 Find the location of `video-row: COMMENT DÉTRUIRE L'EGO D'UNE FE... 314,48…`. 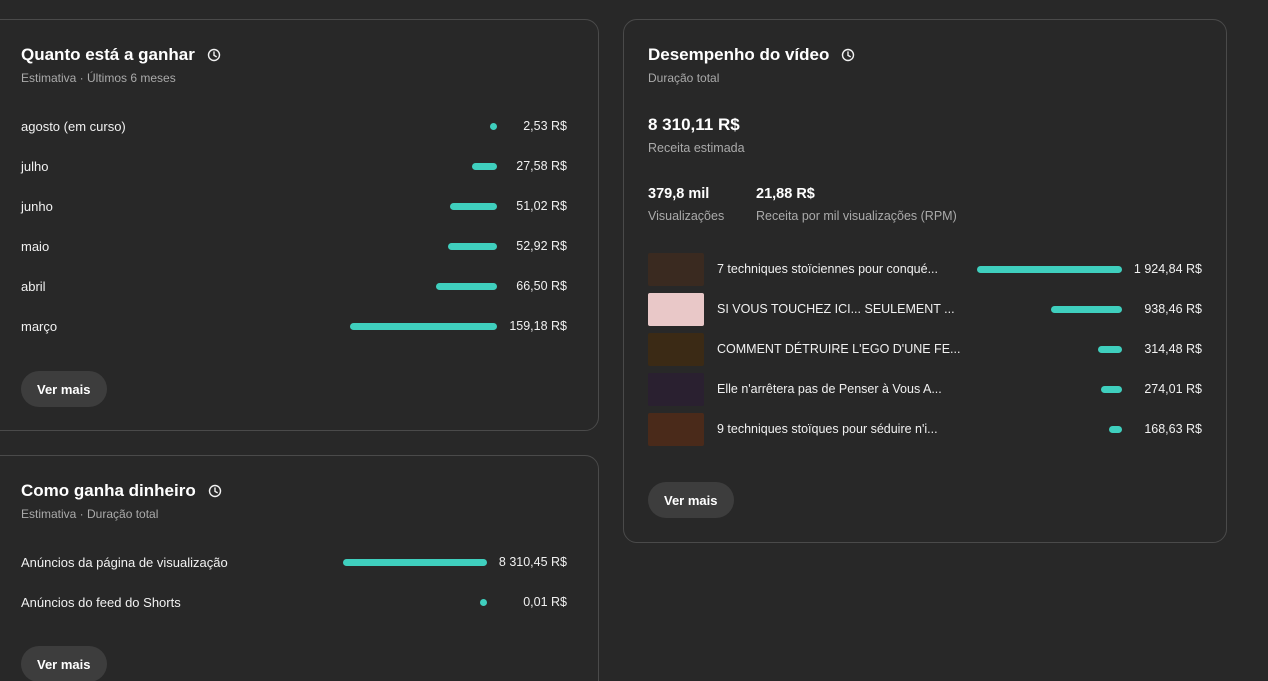

video-row: COMMENT DÉTRUIRE L'EGO D'UNE FE... 314,48… is located at coordinates (925, 350).